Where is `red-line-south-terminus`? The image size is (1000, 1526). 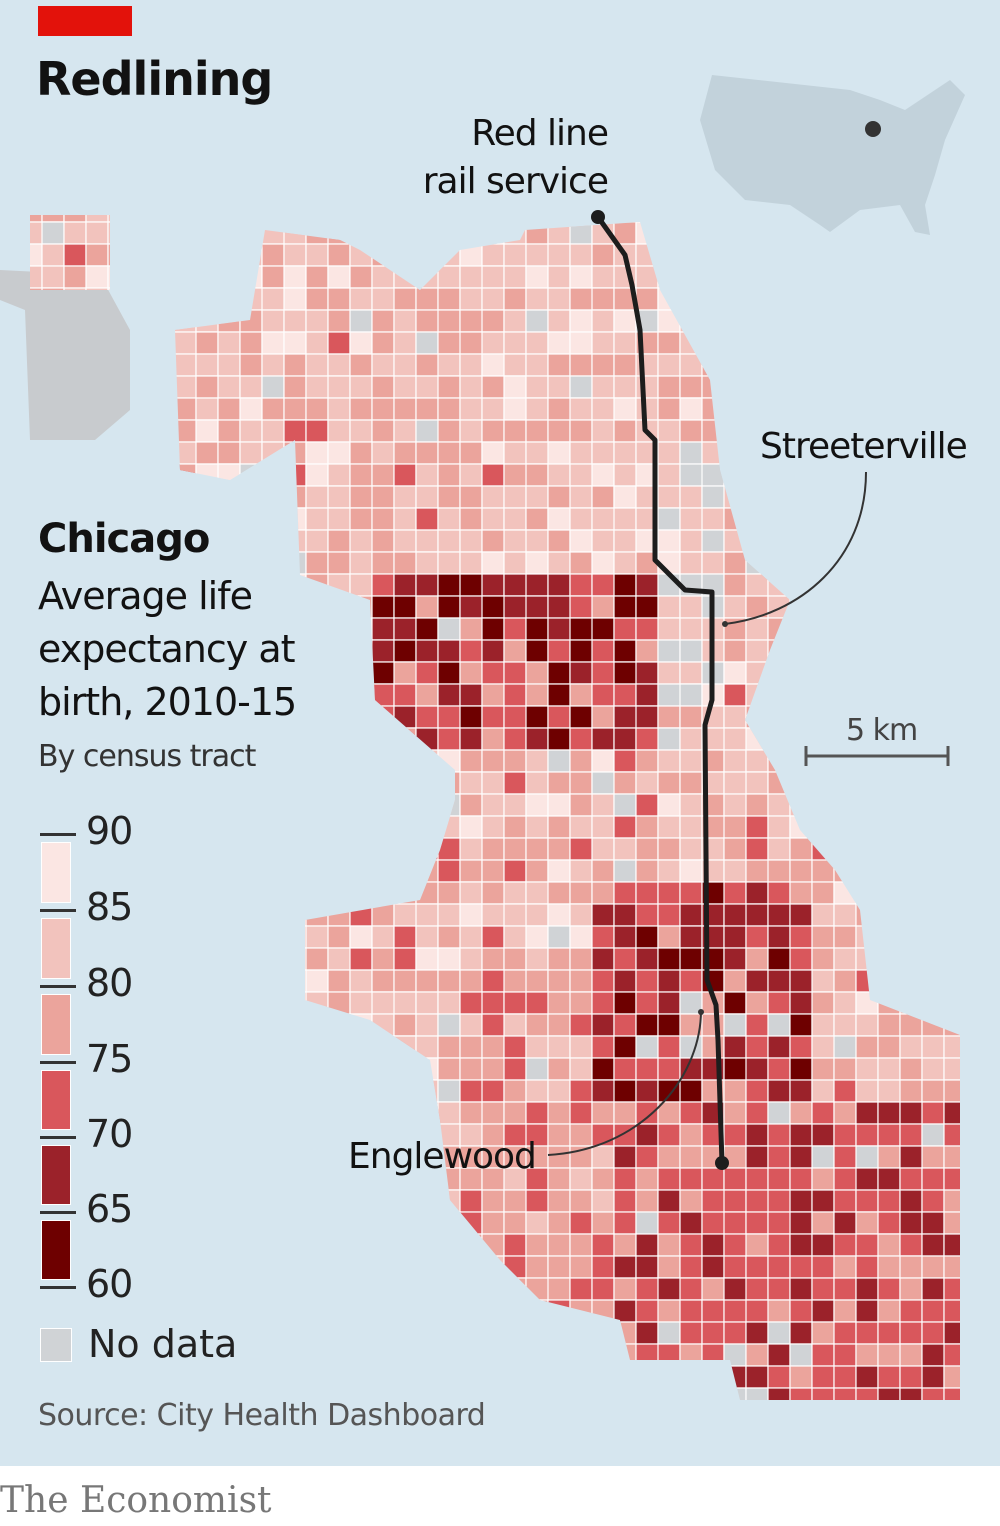
red-line-south-terminus is located at coordinates (722, 1163).